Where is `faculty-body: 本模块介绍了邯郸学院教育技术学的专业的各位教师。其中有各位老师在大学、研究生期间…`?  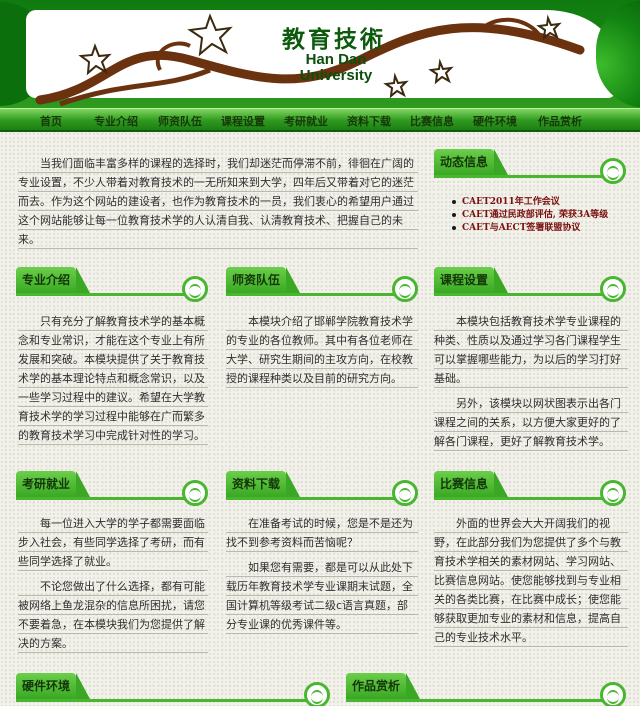
faculty-body: 本模块介绍了邯郸学院教育技术学的专业的各位教师。其中有各位老师在大学、研究生期间… is located at coordinates (322, 353).